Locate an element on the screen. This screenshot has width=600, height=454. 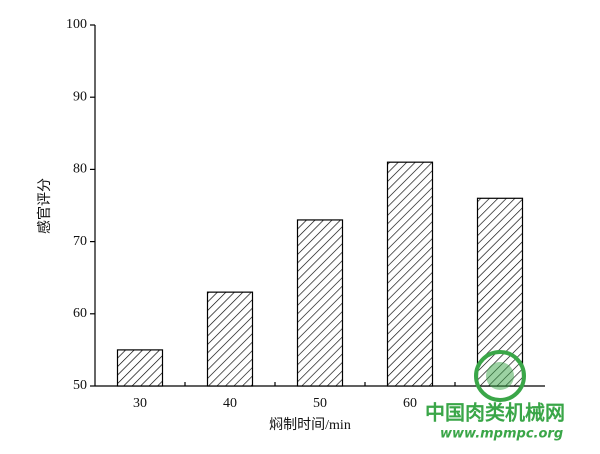
watermark-url: www.mpmpc.org is located at coordinates (501, 434).